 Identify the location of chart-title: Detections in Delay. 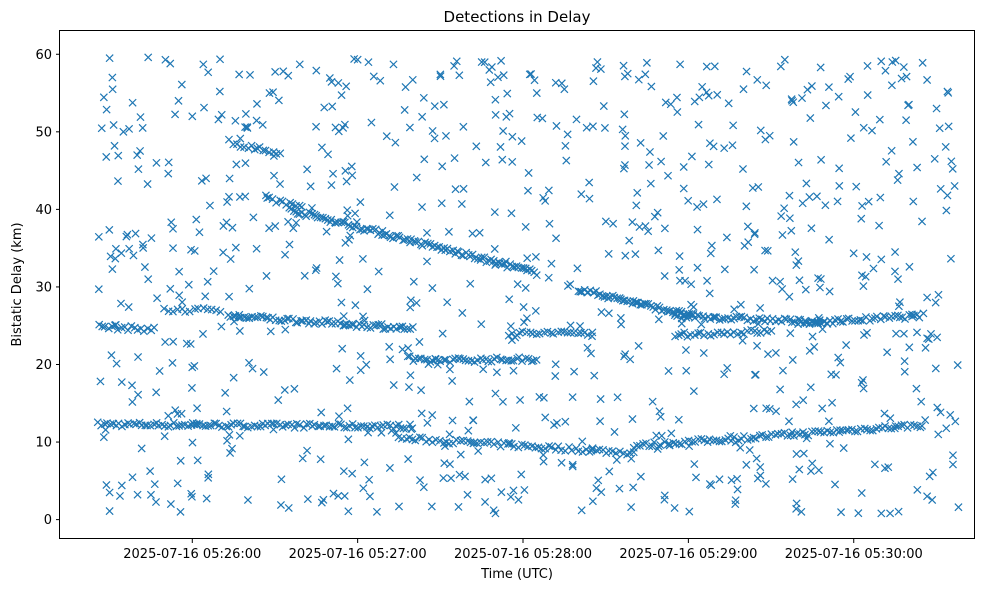
(517, 17).